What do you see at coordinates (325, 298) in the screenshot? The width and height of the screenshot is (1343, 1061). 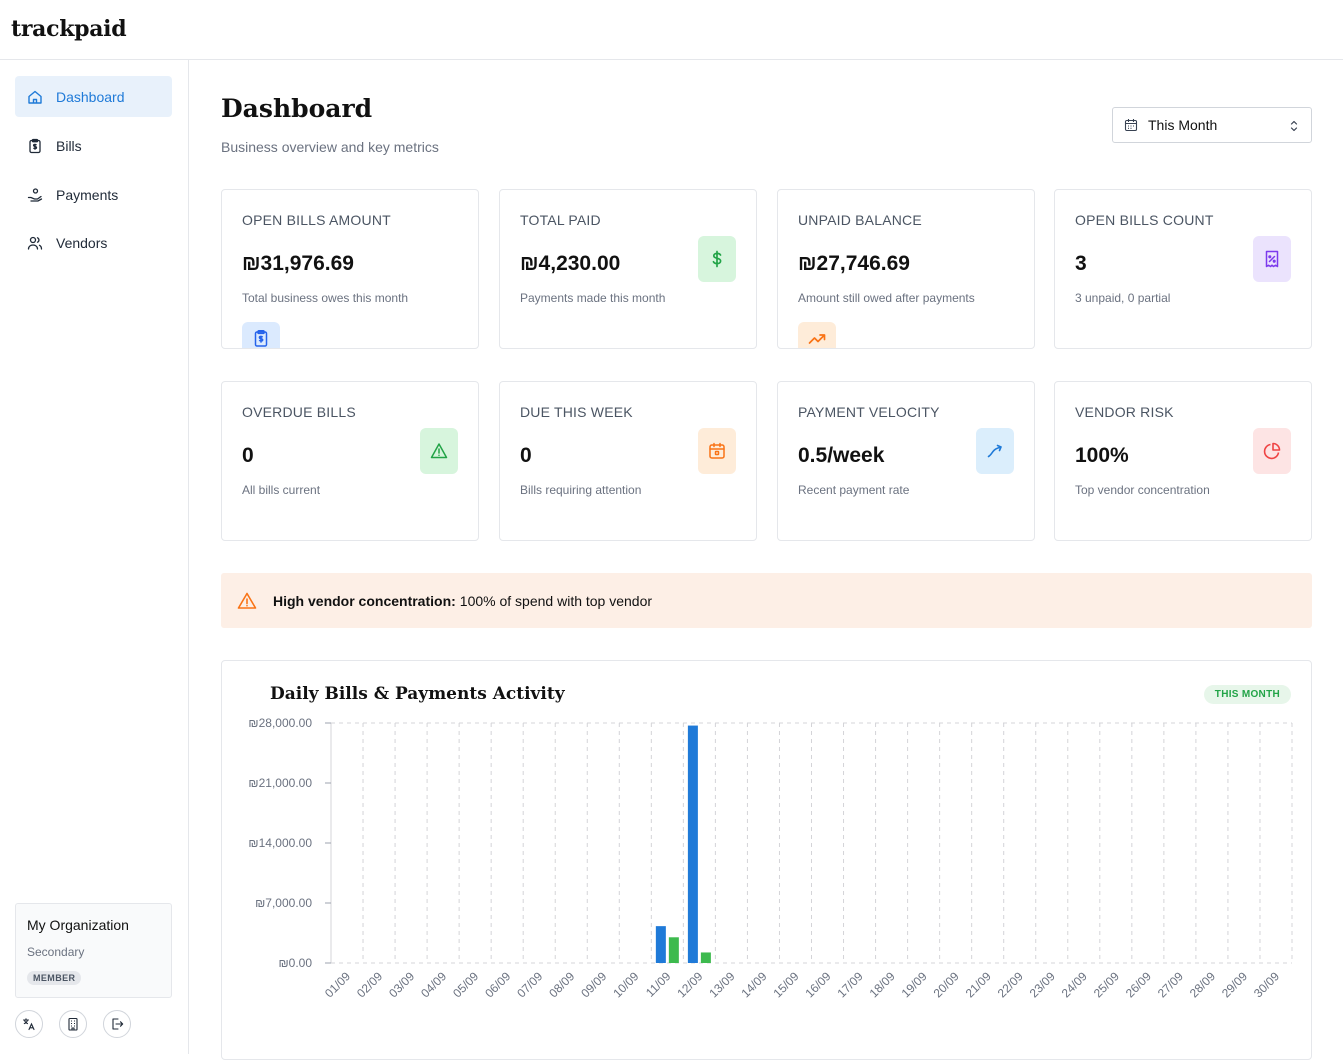 I see `metric-card-description: Total business owes this month` at bounding box center [325, 298].